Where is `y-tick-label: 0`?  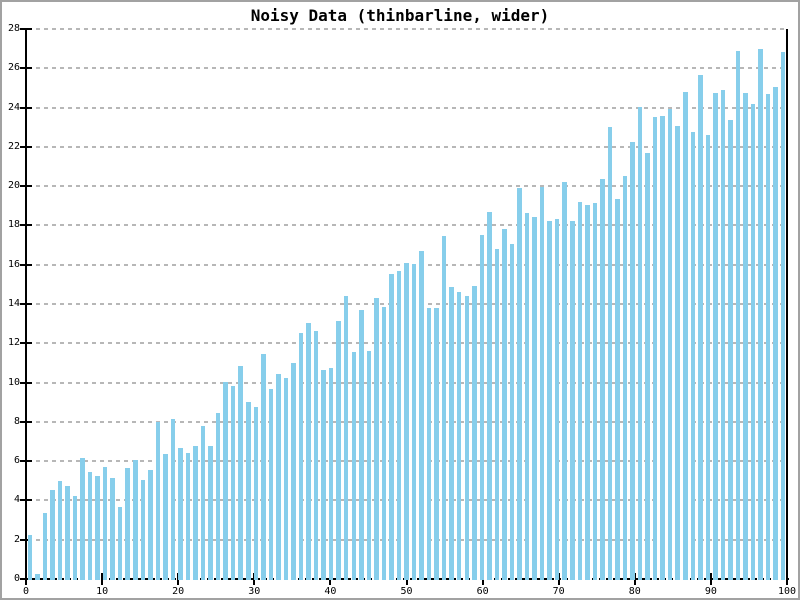
y-tick-label: 0 is located at coordinates (16, 578).